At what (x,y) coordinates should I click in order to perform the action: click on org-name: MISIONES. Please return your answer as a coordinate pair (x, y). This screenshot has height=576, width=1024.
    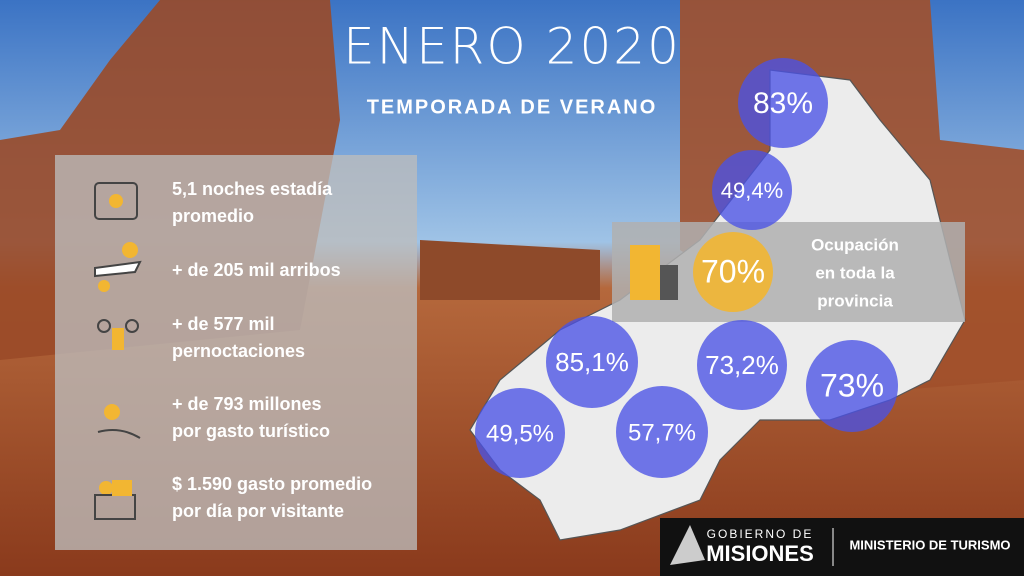
    Looking at the image, I should click on (760, 553).